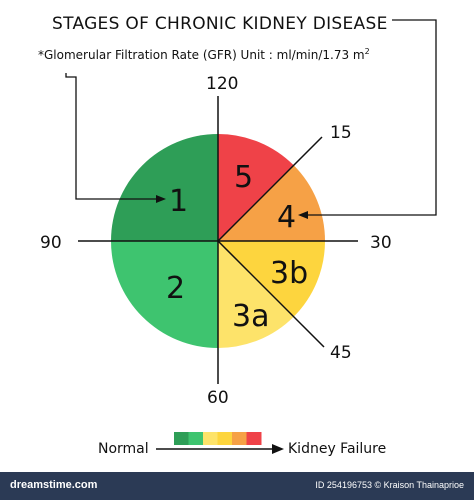  Describe the element at coordinates (256, 187) in the screenshot. I see `stage-5-slice` at that location.